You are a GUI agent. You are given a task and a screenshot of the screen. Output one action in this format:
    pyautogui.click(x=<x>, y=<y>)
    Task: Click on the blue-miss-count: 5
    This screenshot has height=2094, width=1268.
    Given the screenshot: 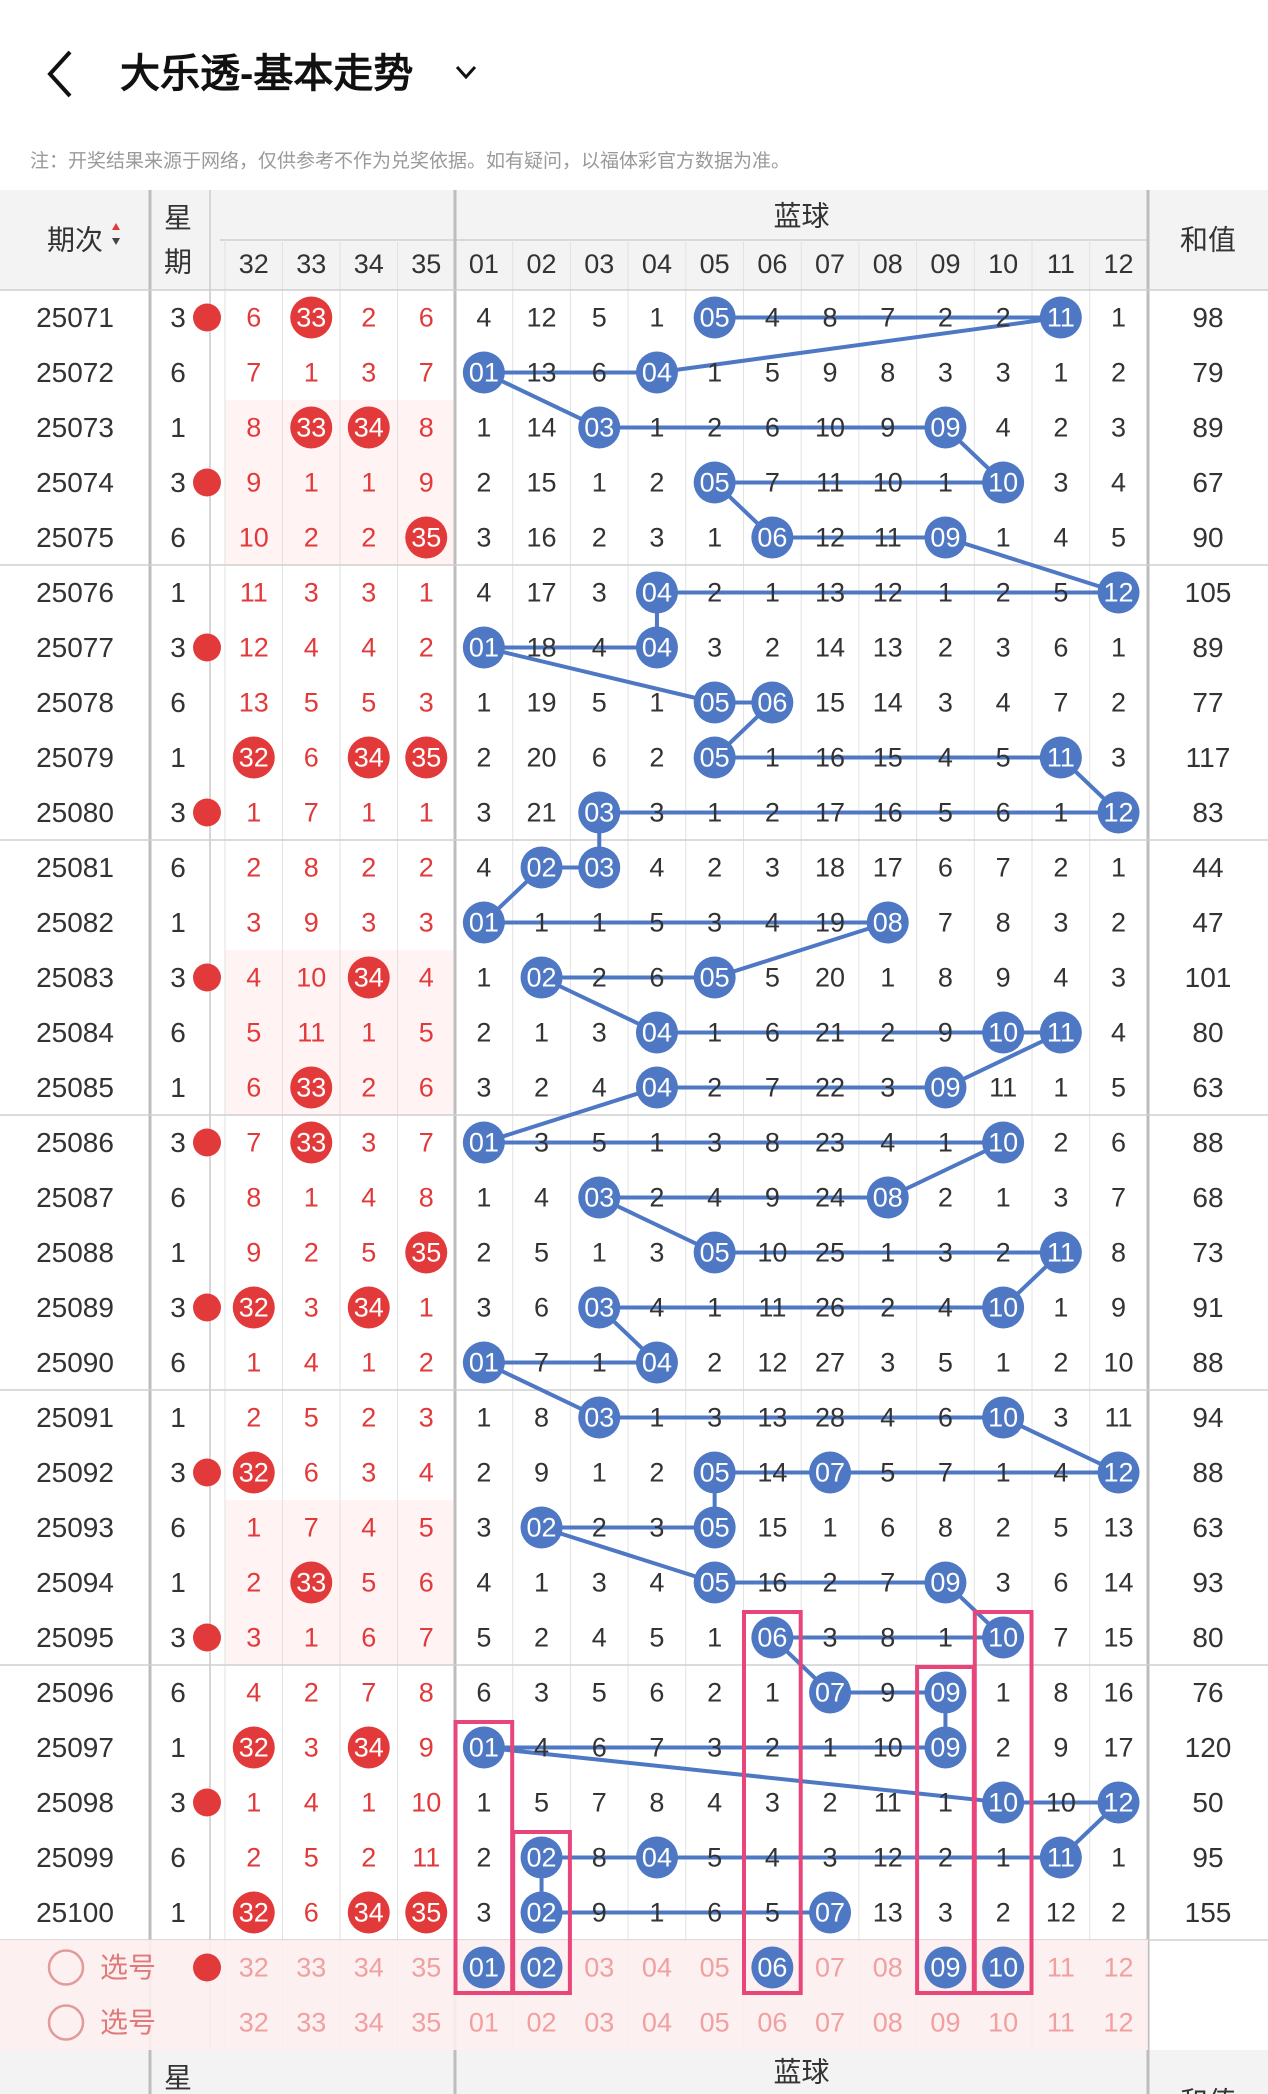 What is the action you would take?
    pyautogui.click(x=772, y=978)
    